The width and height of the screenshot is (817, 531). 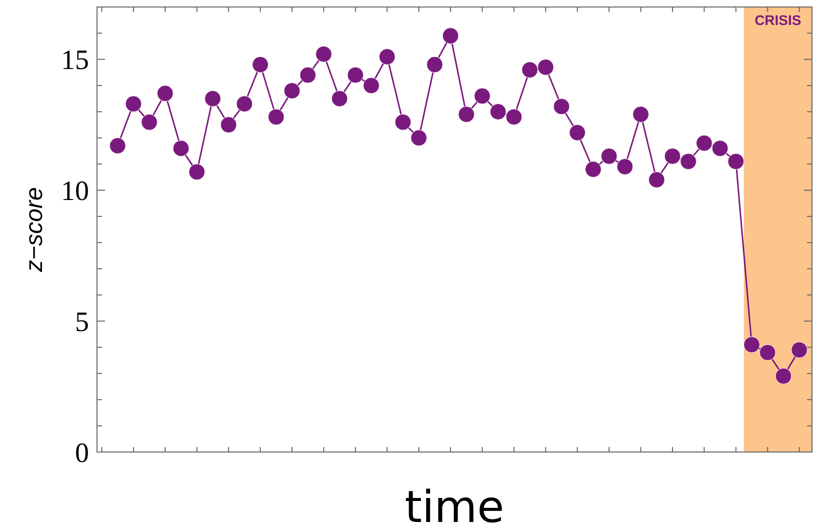 I want to click on annotation: CRISIS, so click(x=778, y=20).